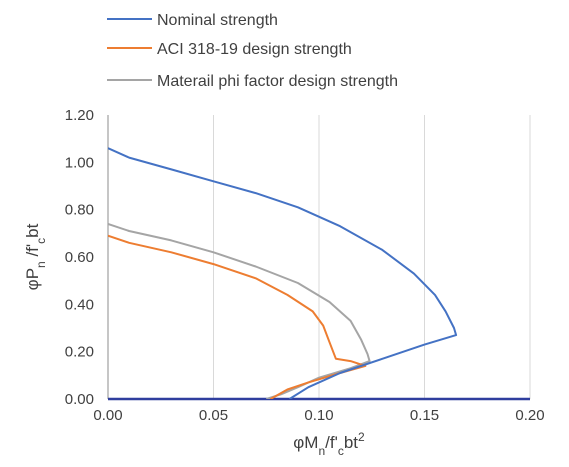  I want to click on legend-item-3: Materail phi factor design strength, so click(252, 81).